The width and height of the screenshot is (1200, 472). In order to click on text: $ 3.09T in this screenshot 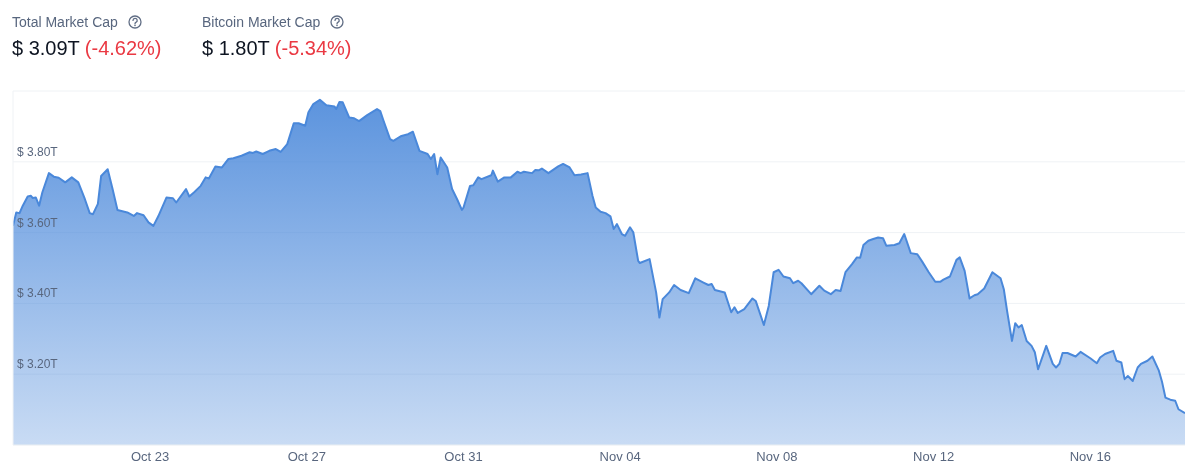, I will do `click(46, 48)`.